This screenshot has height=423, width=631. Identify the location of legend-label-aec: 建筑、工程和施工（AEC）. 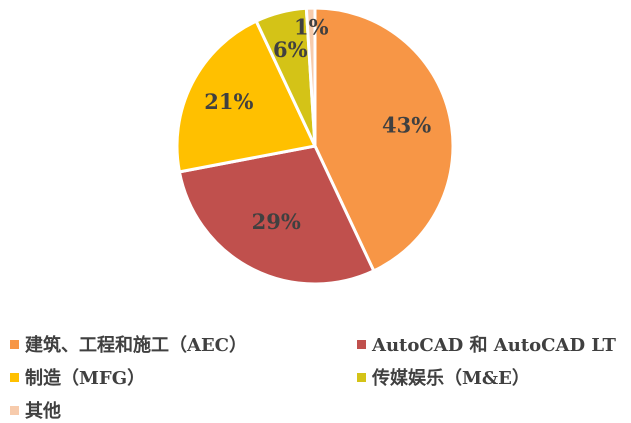
(136, 345).